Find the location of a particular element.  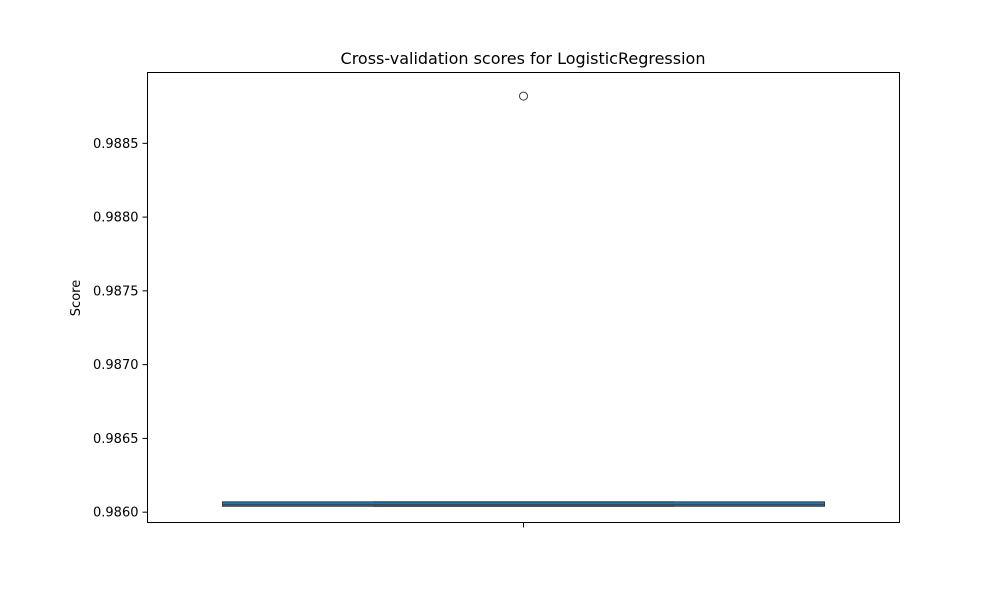

y-tick-label: 0.9870 is located at coordinates (116, 365).